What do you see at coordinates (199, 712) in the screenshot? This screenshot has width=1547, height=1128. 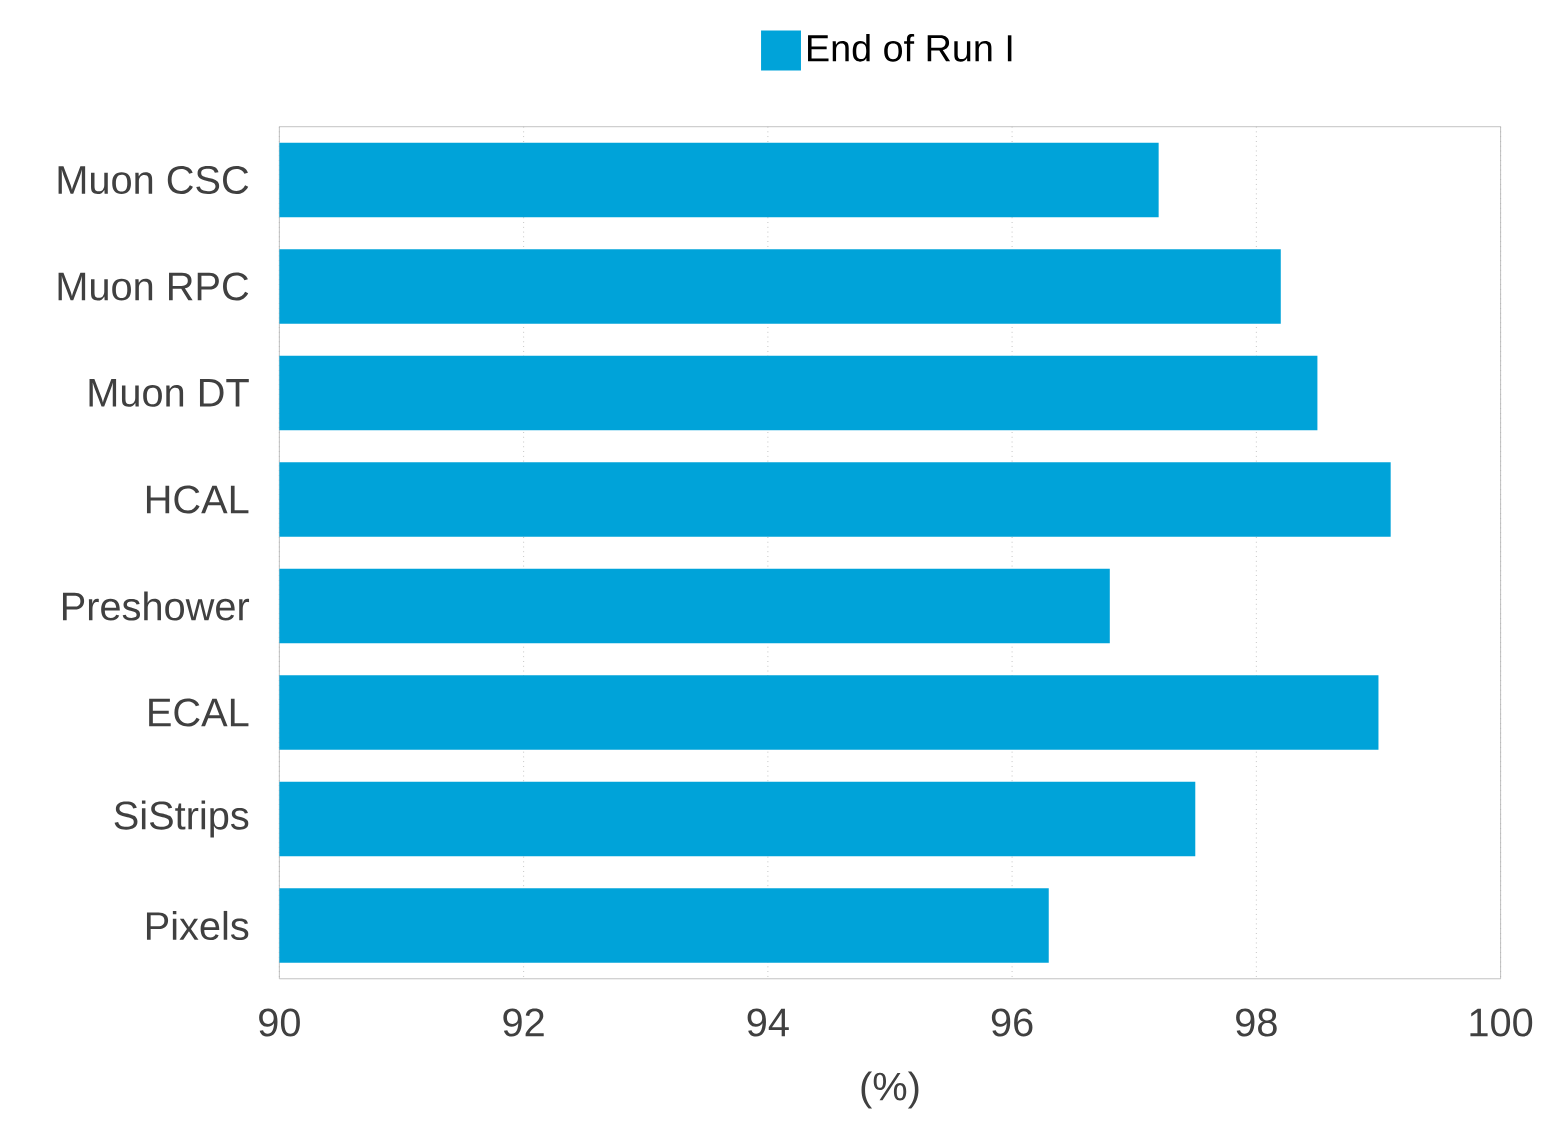 I see `y-tick-label: ECAL` at bounding box center [199, 712].